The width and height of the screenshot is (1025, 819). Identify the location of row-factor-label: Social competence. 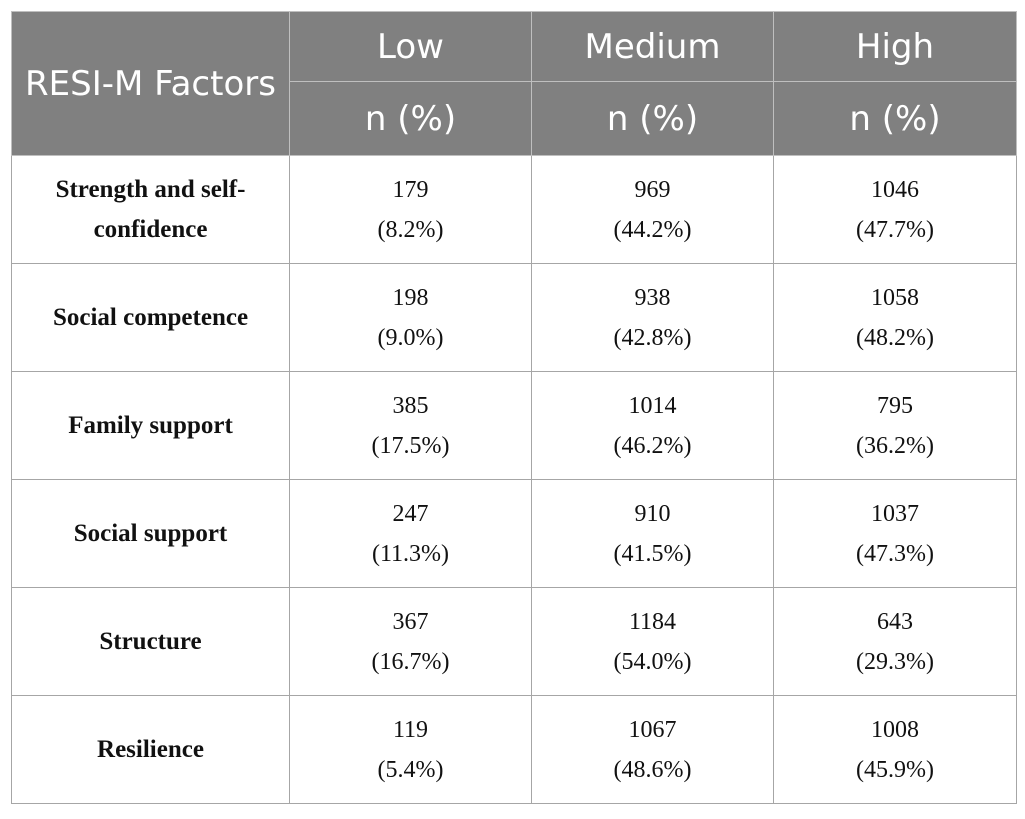
(150, 317).